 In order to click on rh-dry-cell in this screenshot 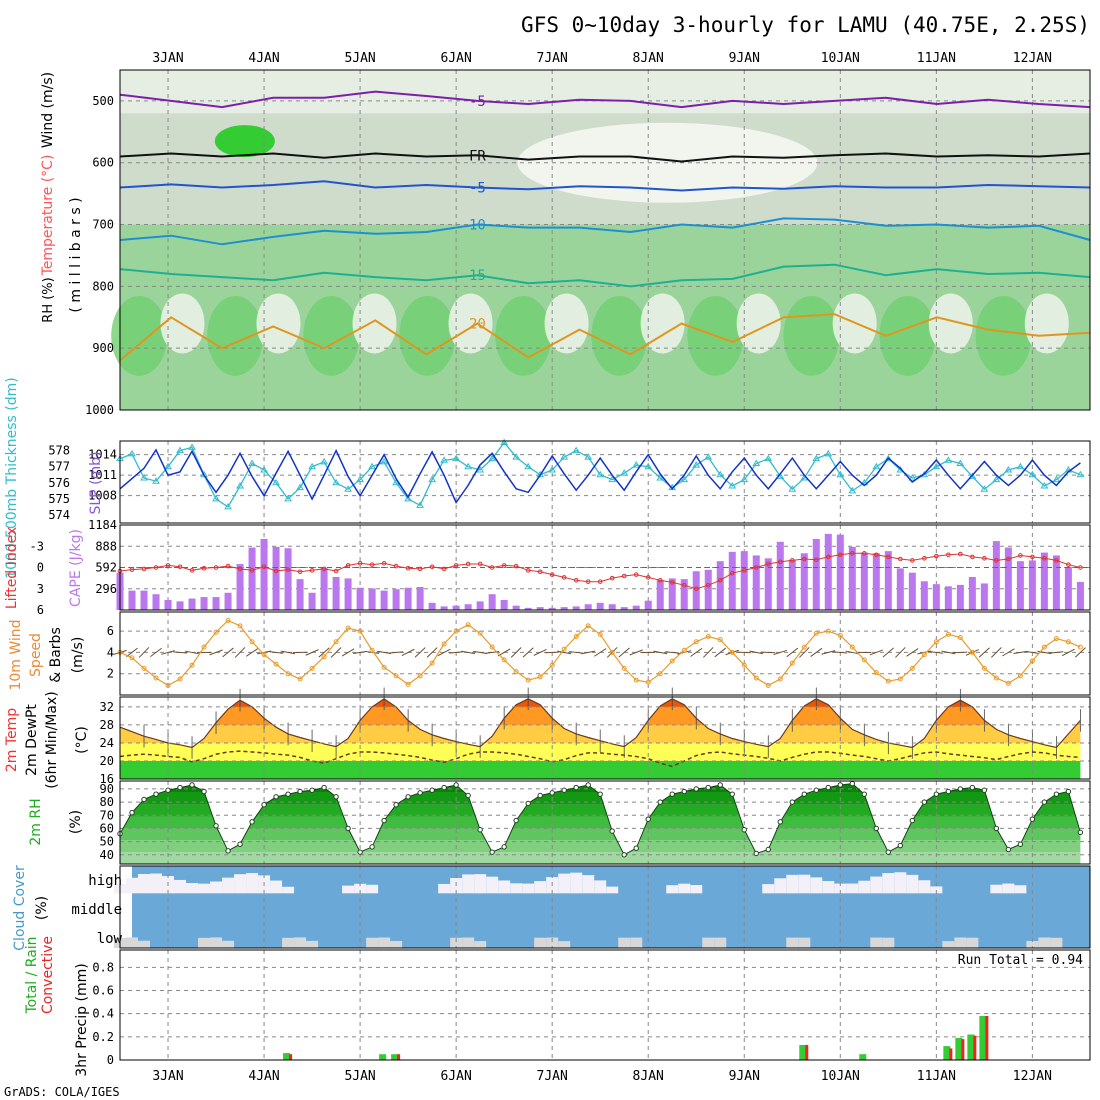, I will do `click(470, 323)`.